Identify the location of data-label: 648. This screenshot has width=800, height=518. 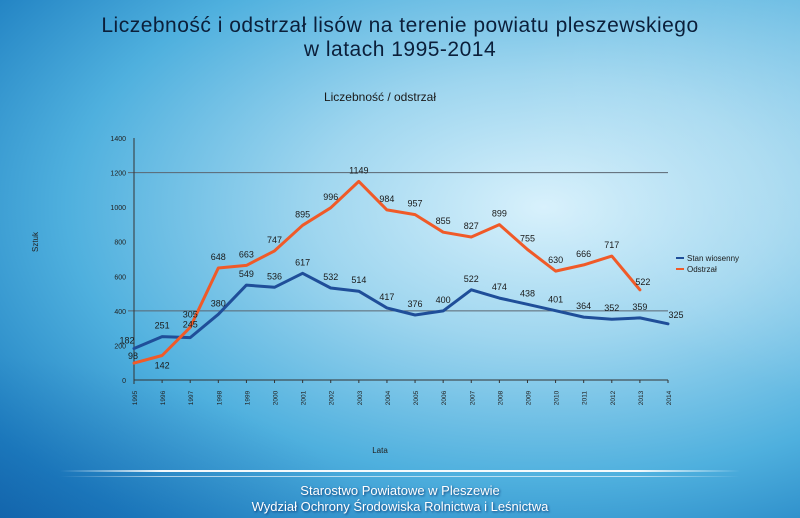
(218, 257).